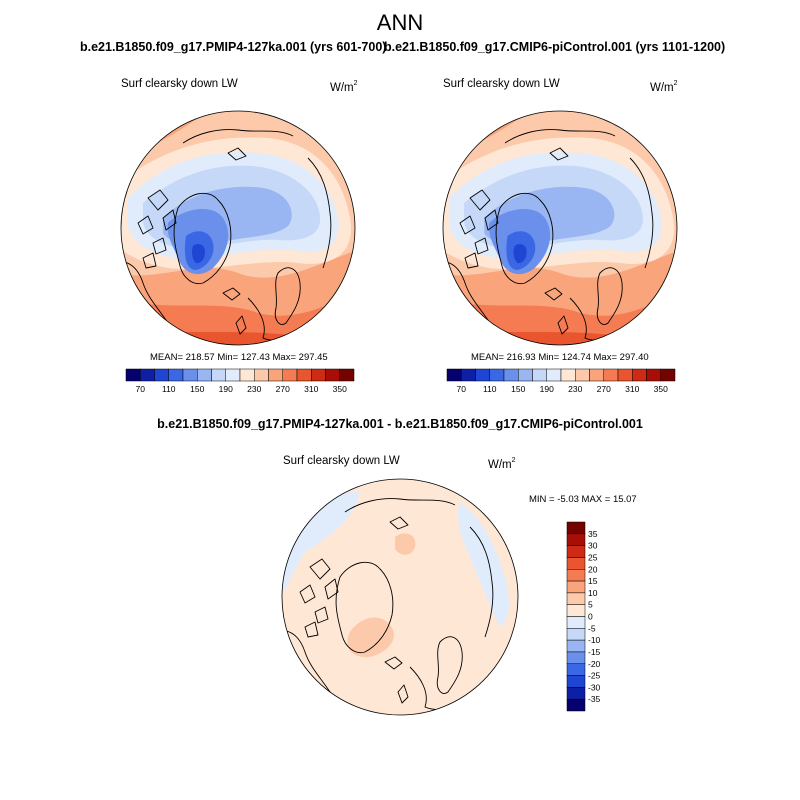 This screenshot has width=800, height=800. What do you see at coordinates (254, 389) in the screenshot?
I see `colorbar-1-label: 230` at bounding box center [254, 389].